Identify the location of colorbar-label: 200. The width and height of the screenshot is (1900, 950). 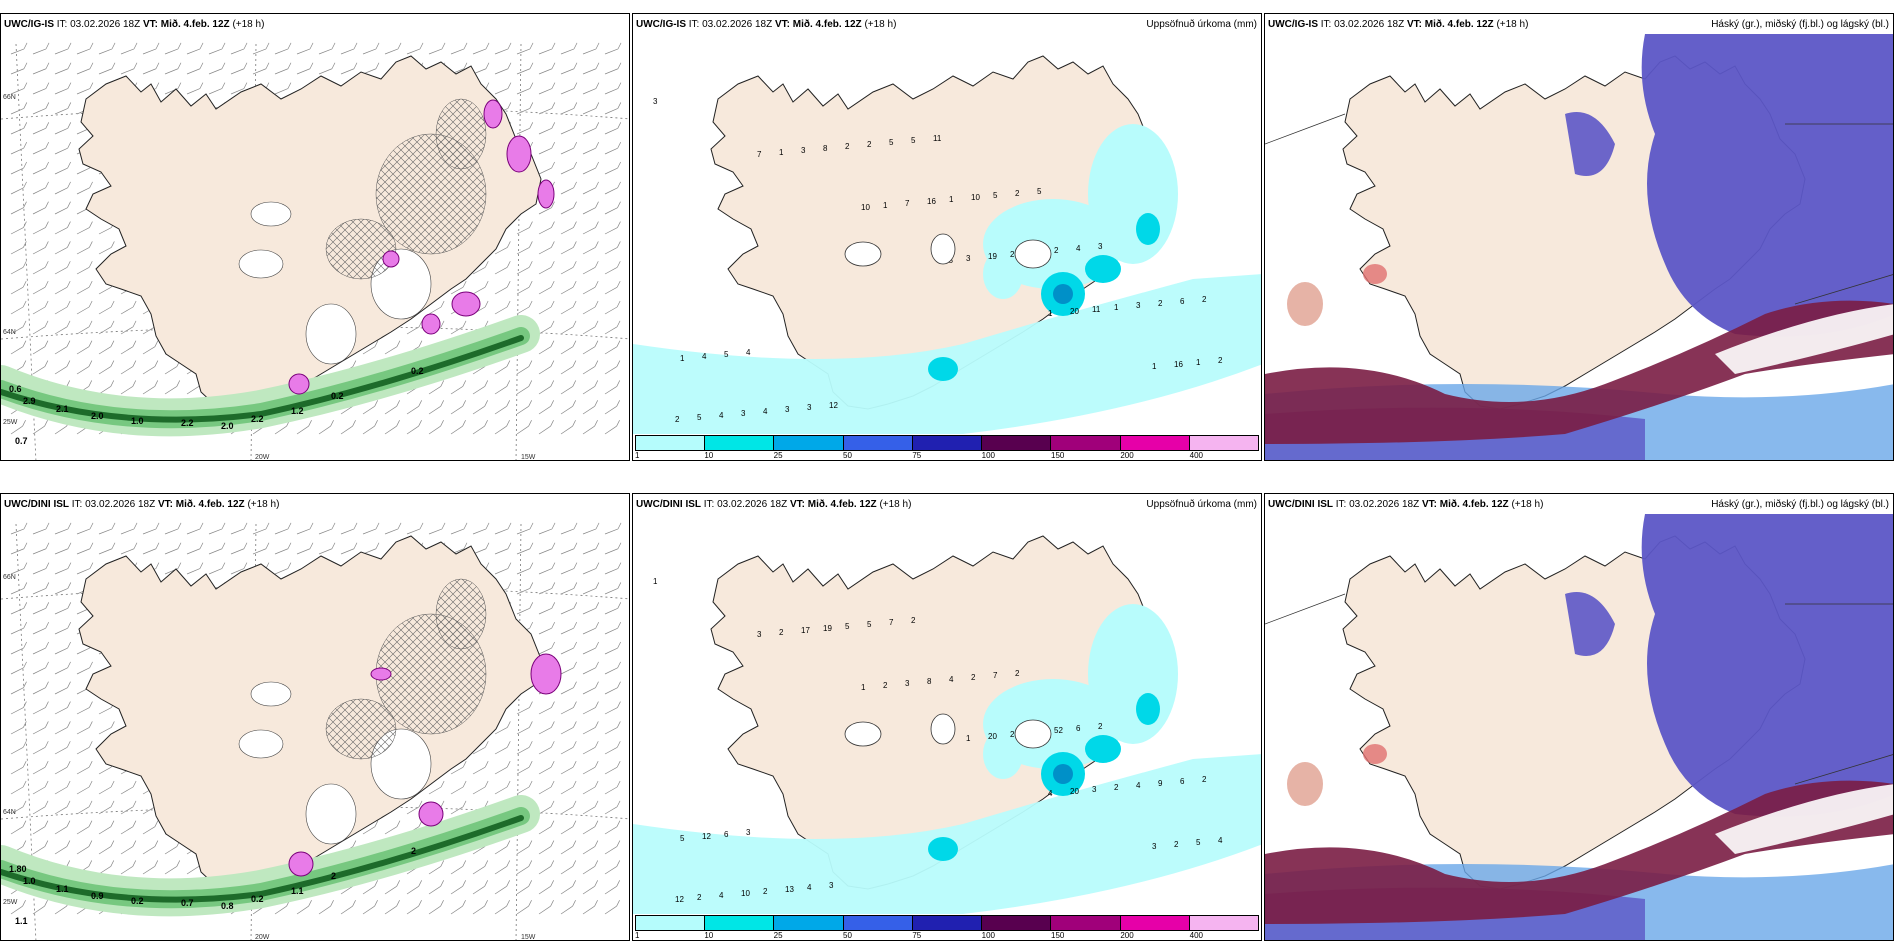
(1127, 455).